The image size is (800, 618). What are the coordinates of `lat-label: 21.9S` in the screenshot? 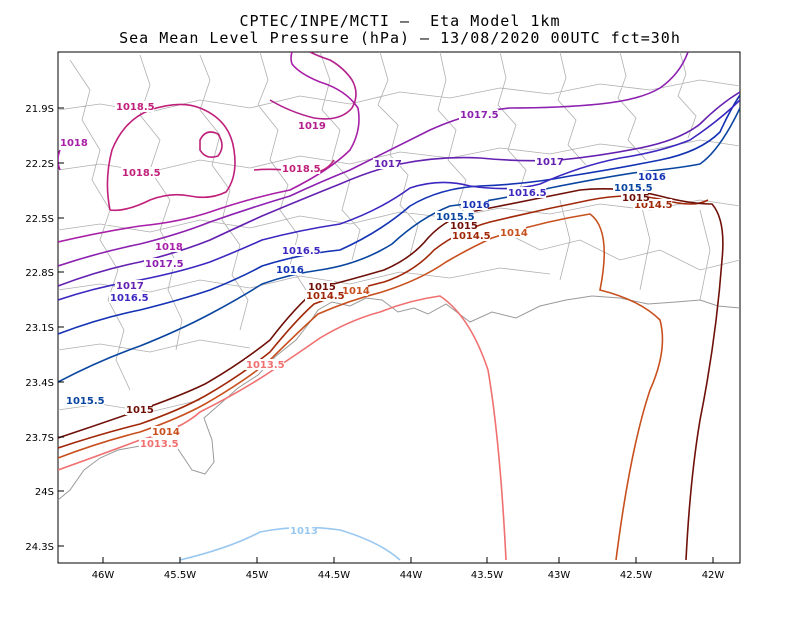 It's located at (39, 109).